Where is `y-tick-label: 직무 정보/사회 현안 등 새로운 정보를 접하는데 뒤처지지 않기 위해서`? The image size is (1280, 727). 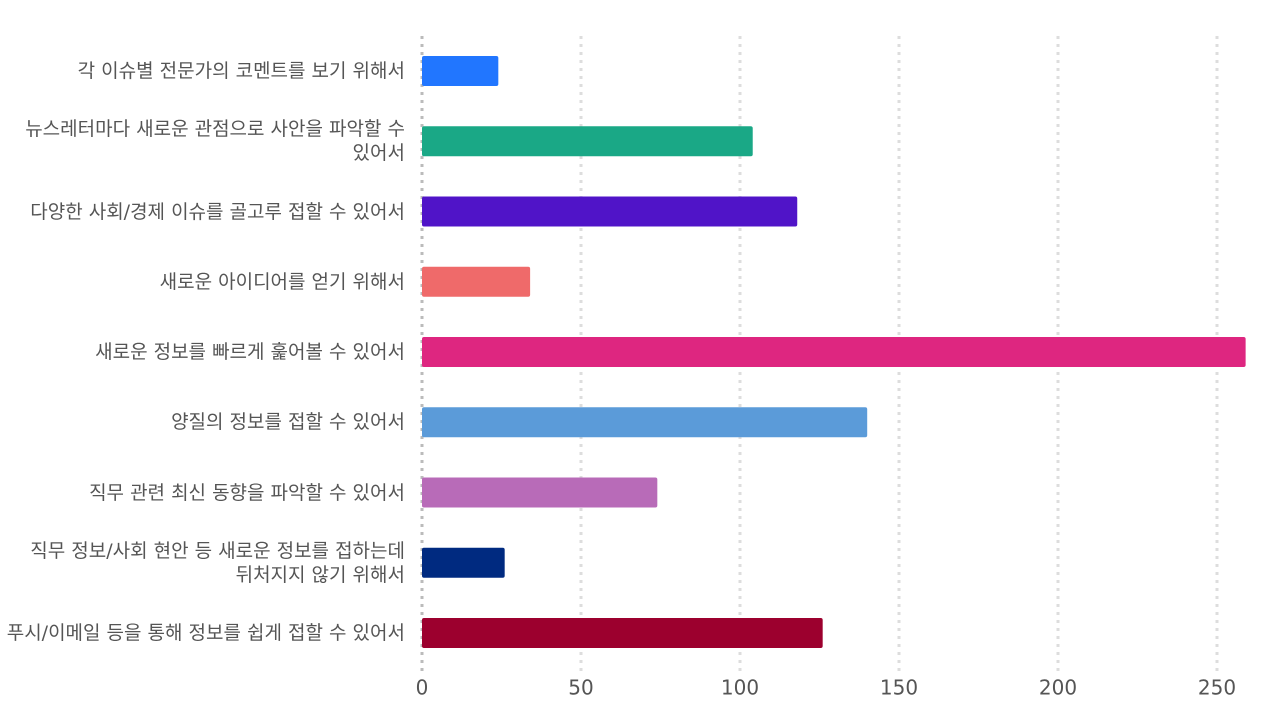
y-tick-label: 직무 정보/사회 현안 등 새로운 정보를 접하는데 뒤처지지 않기 위해서 is located at coordinates (217, 562).